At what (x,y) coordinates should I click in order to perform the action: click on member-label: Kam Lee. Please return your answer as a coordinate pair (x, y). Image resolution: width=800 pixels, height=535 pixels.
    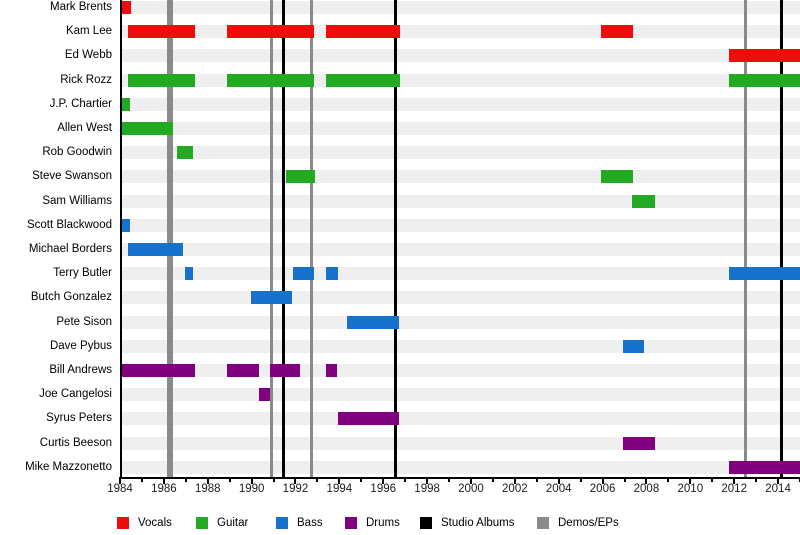
    Looking at the image, I should click on (88, 31).